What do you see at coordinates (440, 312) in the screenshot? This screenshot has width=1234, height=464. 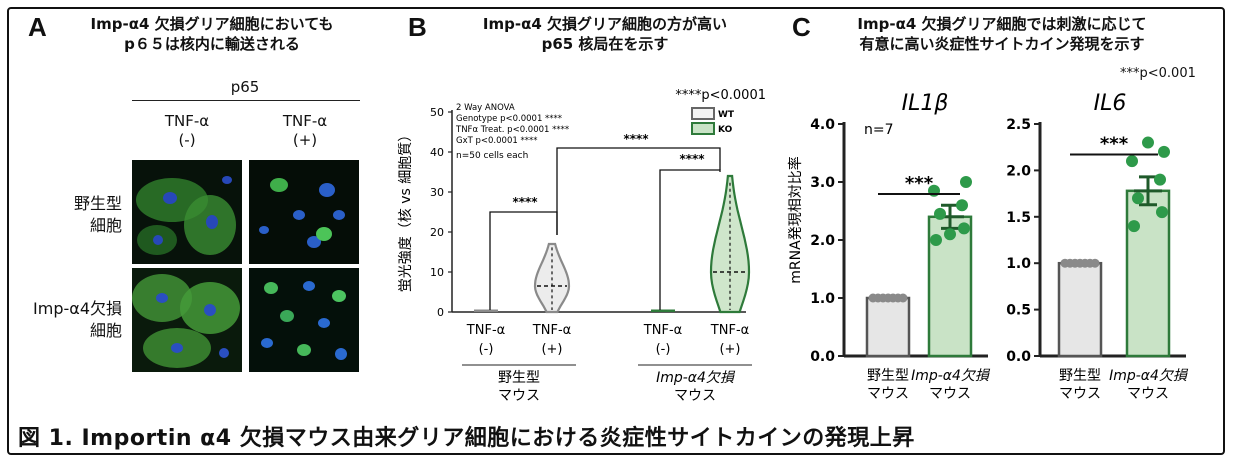 I see `violin-ytick-label-0: 0` at bounding box center [440, 312].